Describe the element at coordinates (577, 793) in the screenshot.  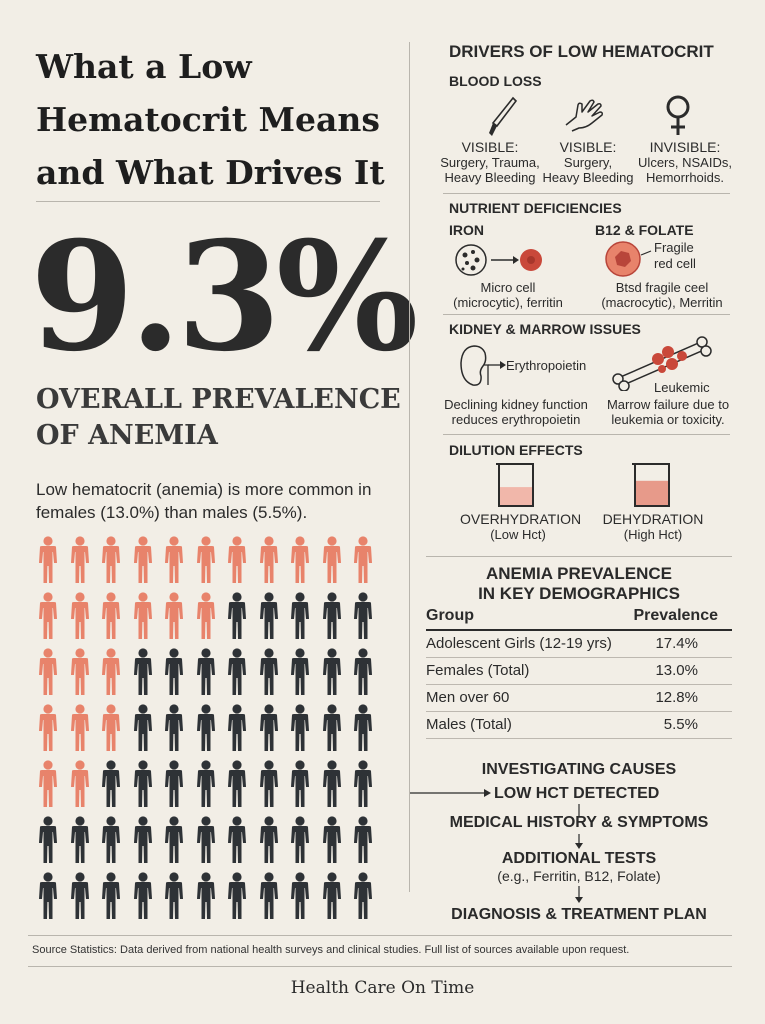
I see `flow-step-1: LOW HCT DETECTED` at that location.